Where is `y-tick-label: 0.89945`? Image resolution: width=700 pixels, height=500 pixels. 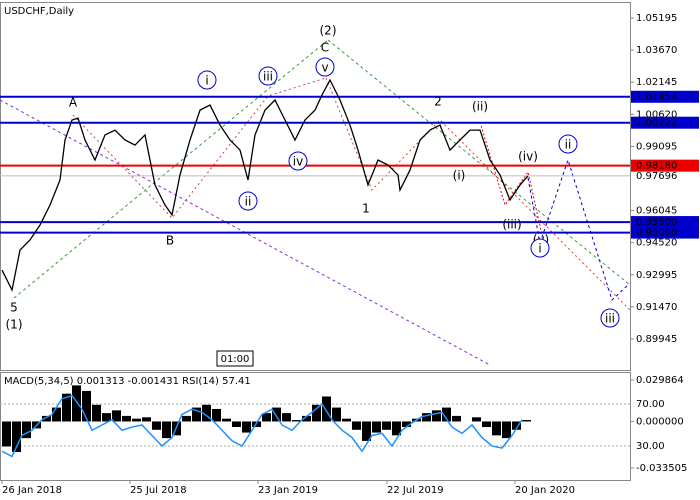 y-tick-label: 0.89945 is located at coordinates (656, 339).